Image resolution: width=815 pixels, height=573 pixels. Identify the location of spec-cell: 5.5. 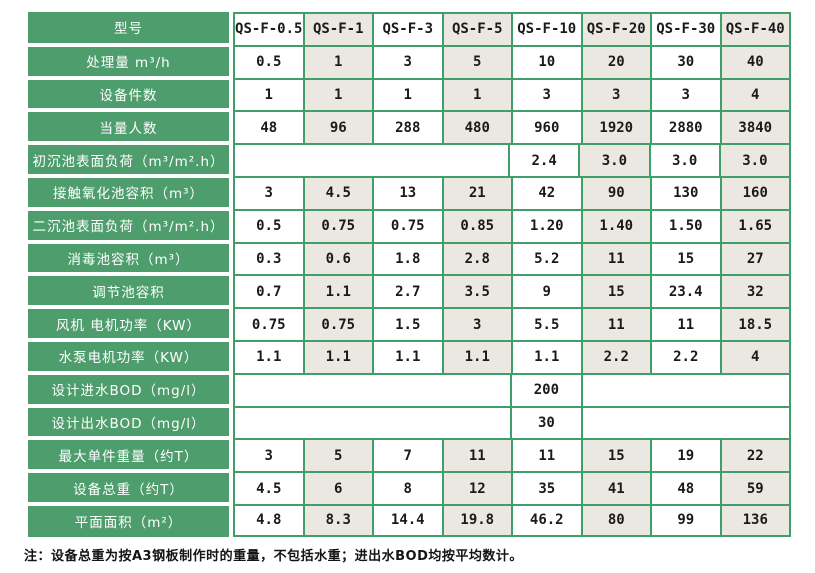
(546, 323).